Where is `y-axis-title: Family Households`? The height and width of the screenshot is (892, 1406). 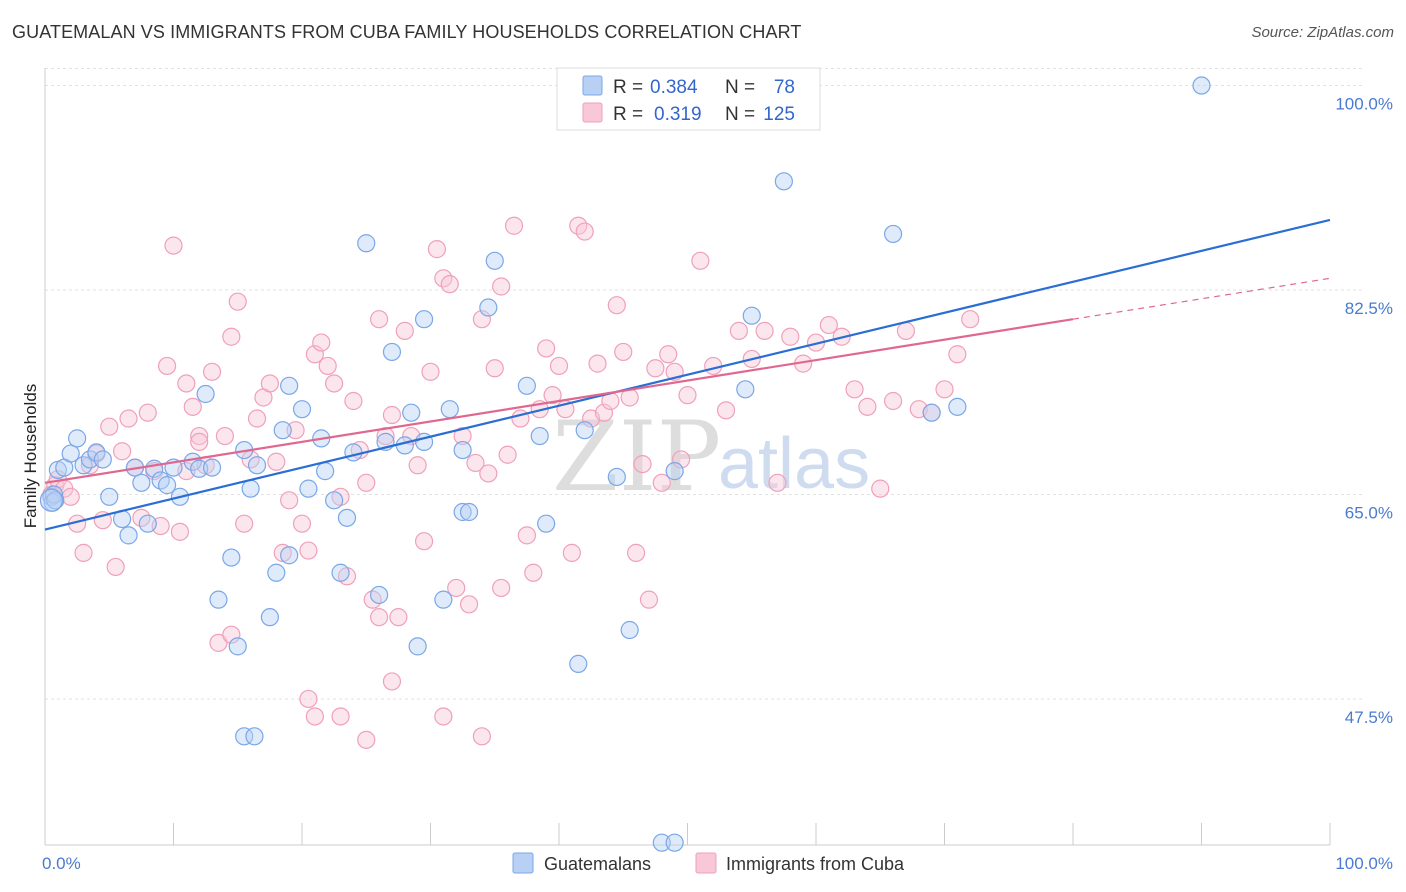
y-axis-title: Family Households is located at coordinates (30, 456).